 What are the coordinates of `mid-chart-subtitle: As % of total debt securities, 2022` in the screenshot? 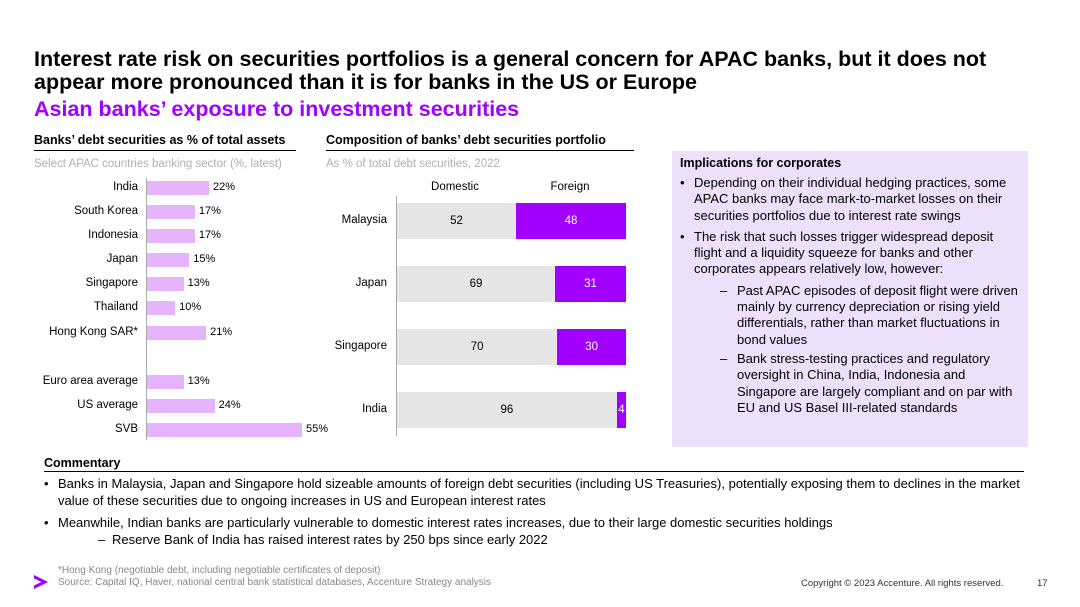 It's located at (413, 164).